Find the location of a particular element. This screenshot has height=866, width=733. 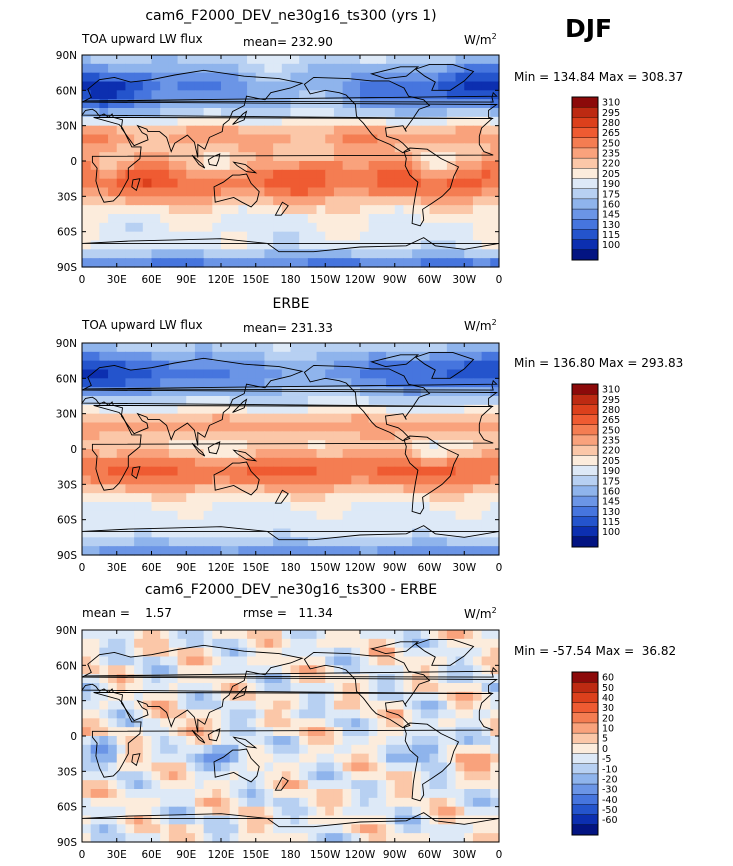

colorbar-frame is located at coordinates (585, 178).